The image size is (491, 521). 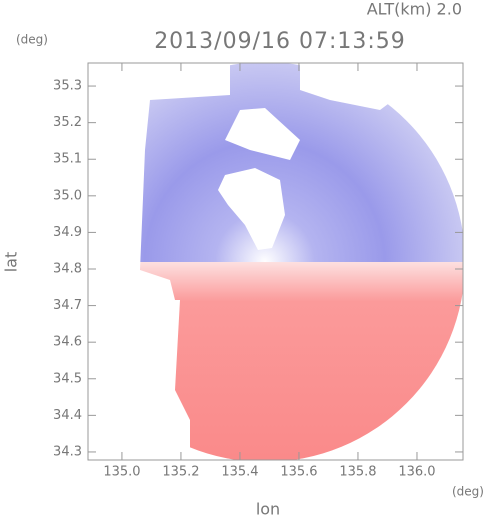 What do you see at coordinates (67, 159) in the screenshot?
I see `y-tick-label: 35.1` at bounding box center [67, 159].